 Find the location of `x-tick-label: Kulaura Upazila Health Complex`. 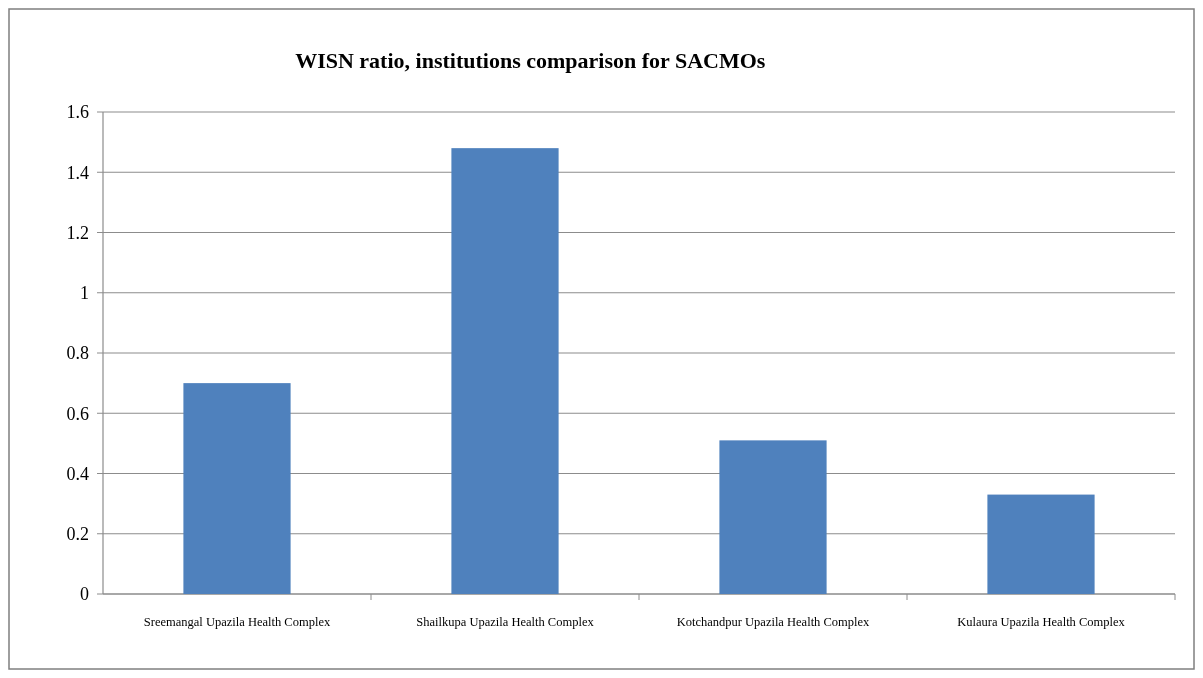

x-tick-label: Kulaura Upazila Health Complex is located at coordinates (1041, 622).